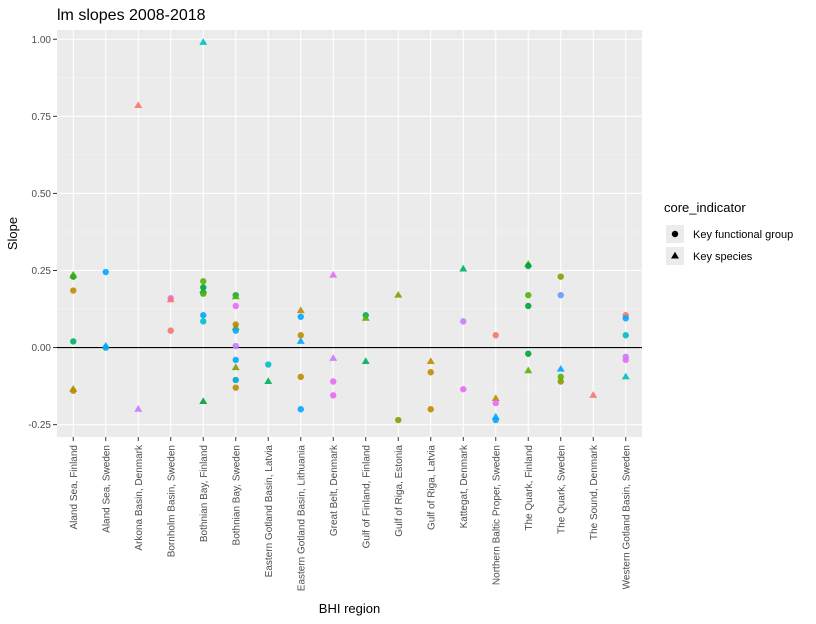  What do you see at coordinates (139, 497) in the screenshot?
I see `x-tick-label: Arkona Basin, Denmark` at bounding box center [139, 497].